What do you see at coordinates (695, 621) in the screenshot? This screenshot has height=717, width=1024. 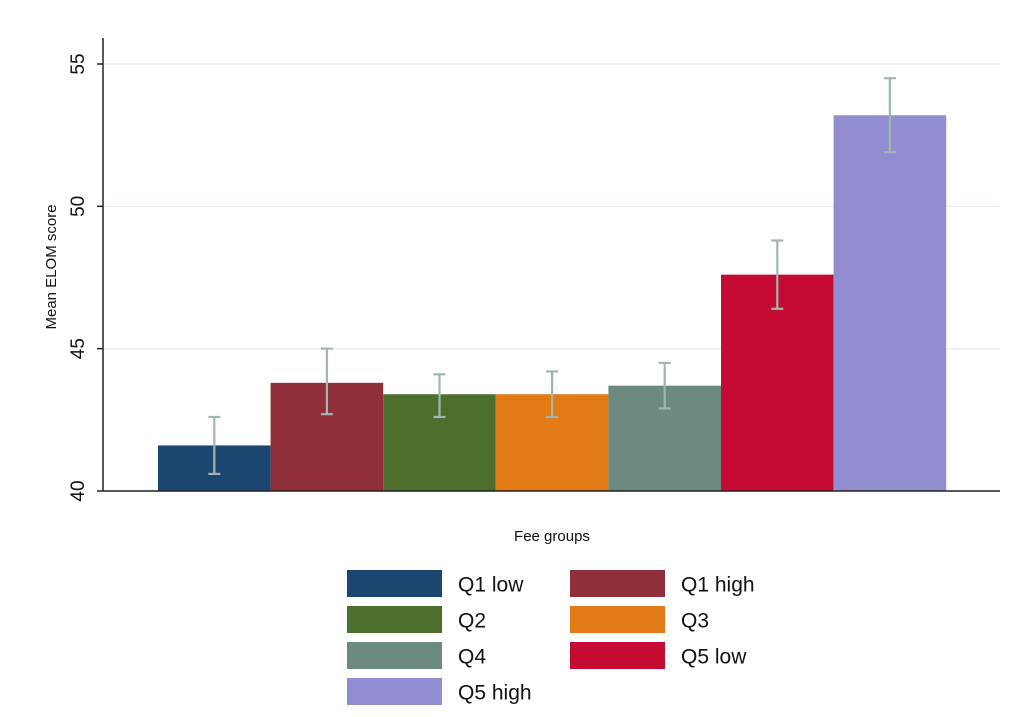 I see `legend-label: Q3` at bounding box center [695, 621].